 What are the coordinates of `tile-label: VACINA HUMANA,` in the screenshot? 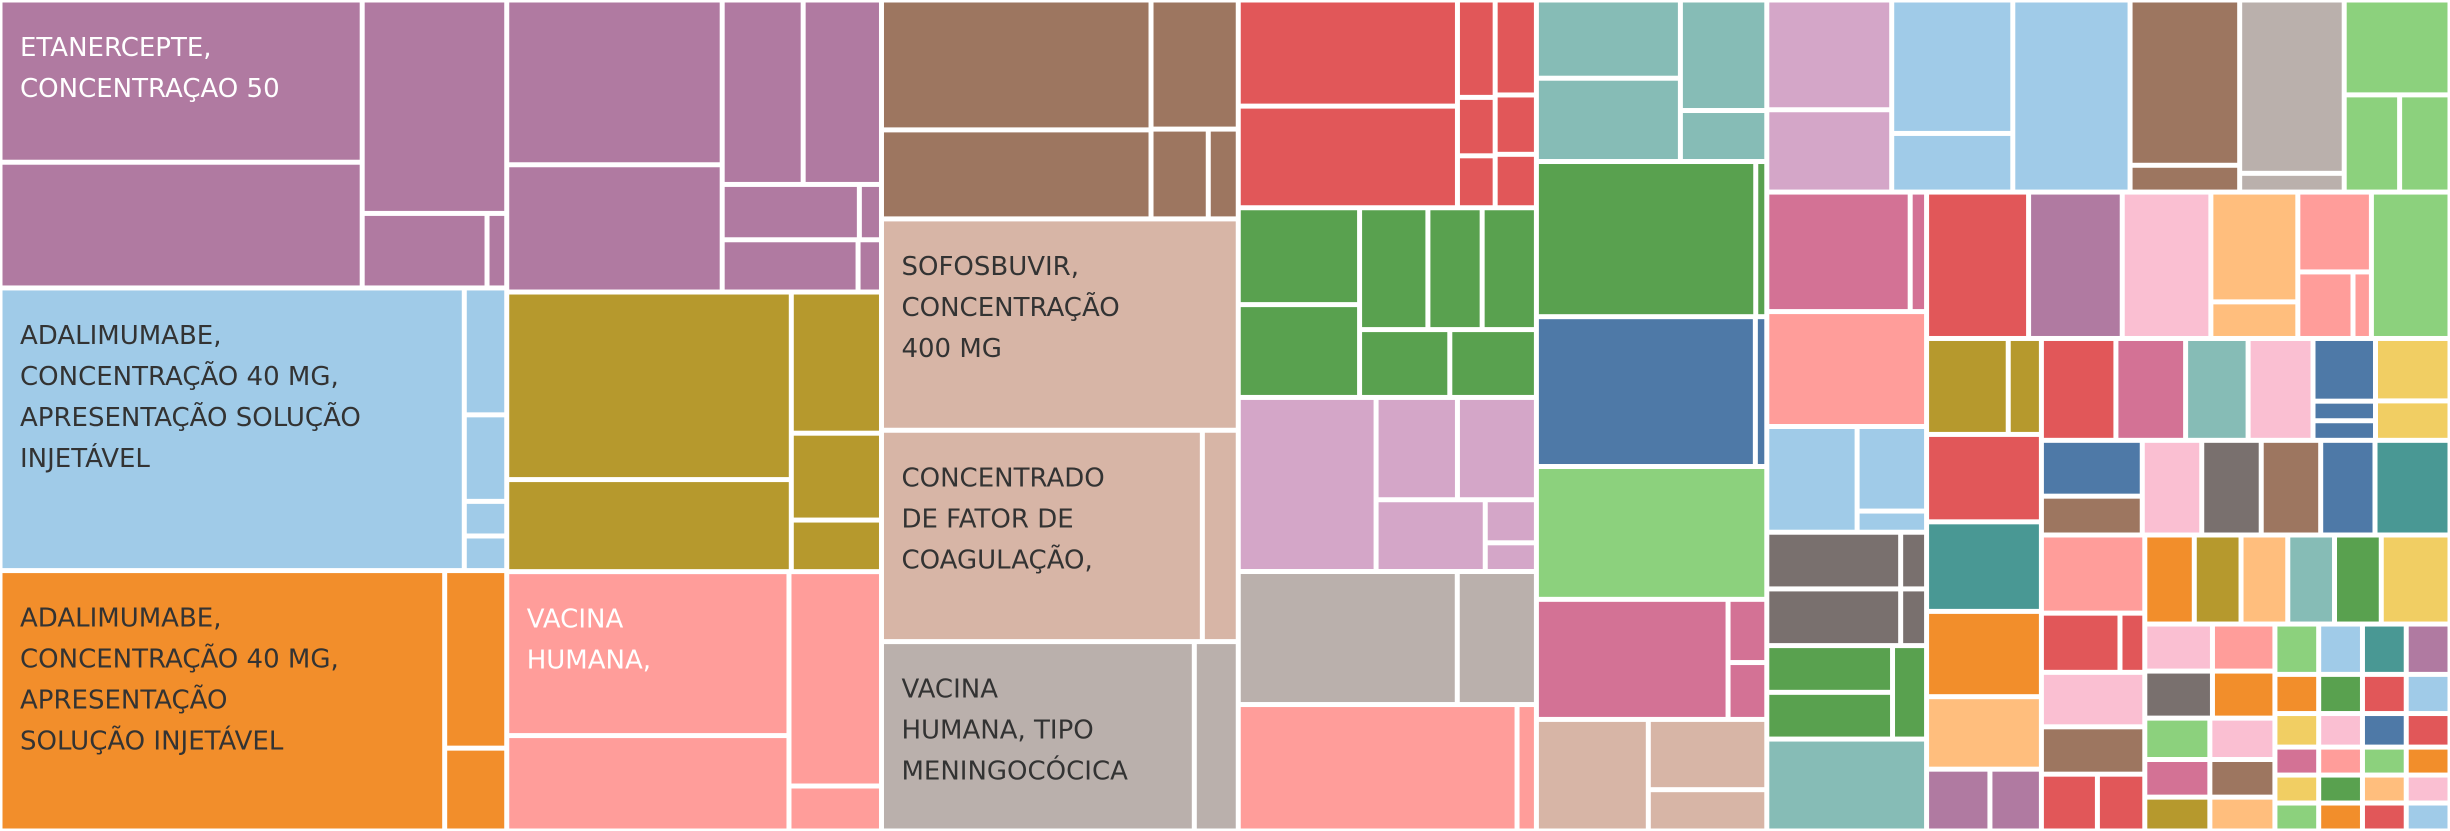 It's located at (589, 640).